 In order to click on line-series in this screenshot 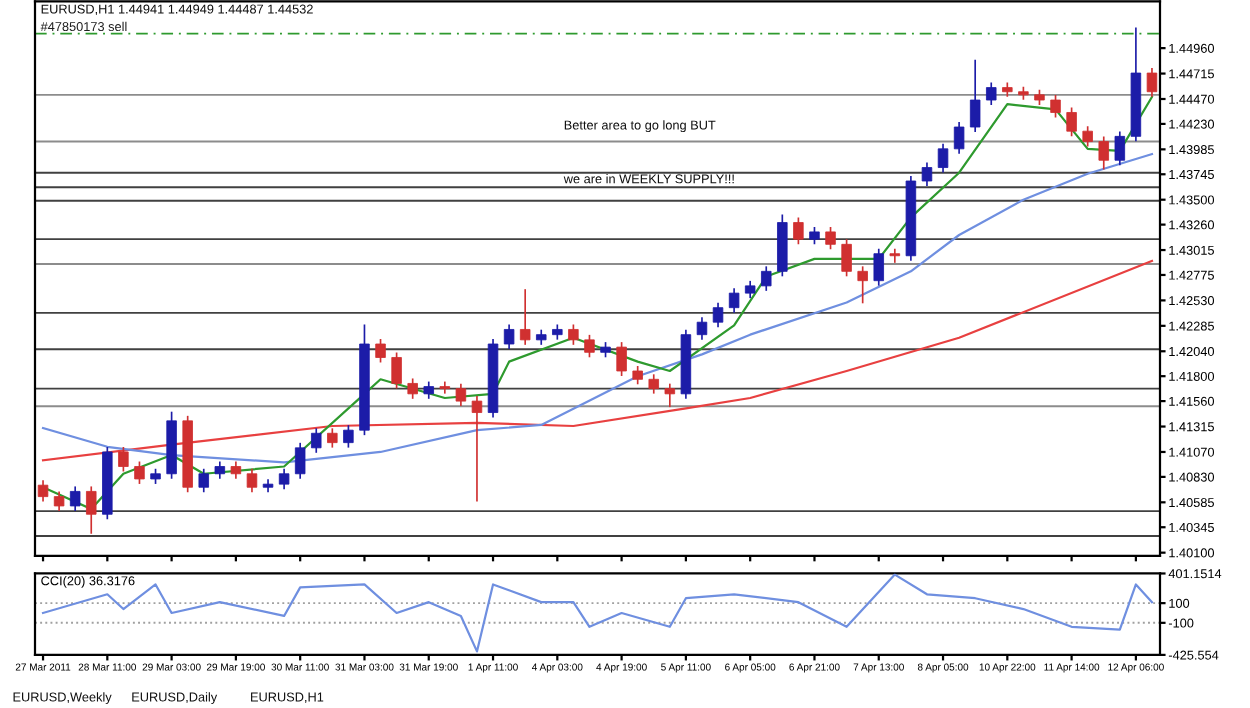, I will do `click(597, 613)`.